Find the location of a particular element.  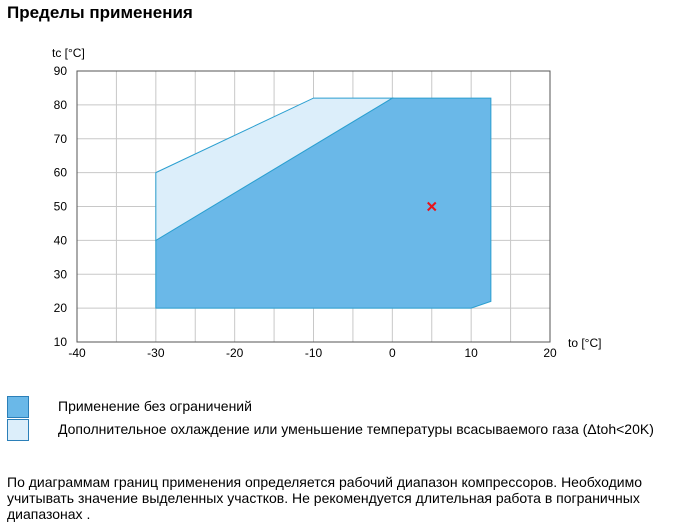

legend-label-unrestricted: Применение без ограничений is located at coordinates (155, 406).